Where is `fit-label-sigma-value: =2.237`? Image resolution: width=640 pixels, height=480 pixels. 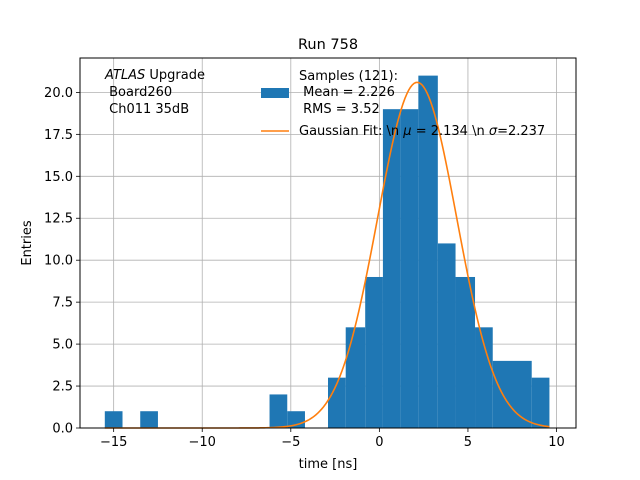 fit-label-sigma-value: =2.237 is located at coordinates (521, 131).